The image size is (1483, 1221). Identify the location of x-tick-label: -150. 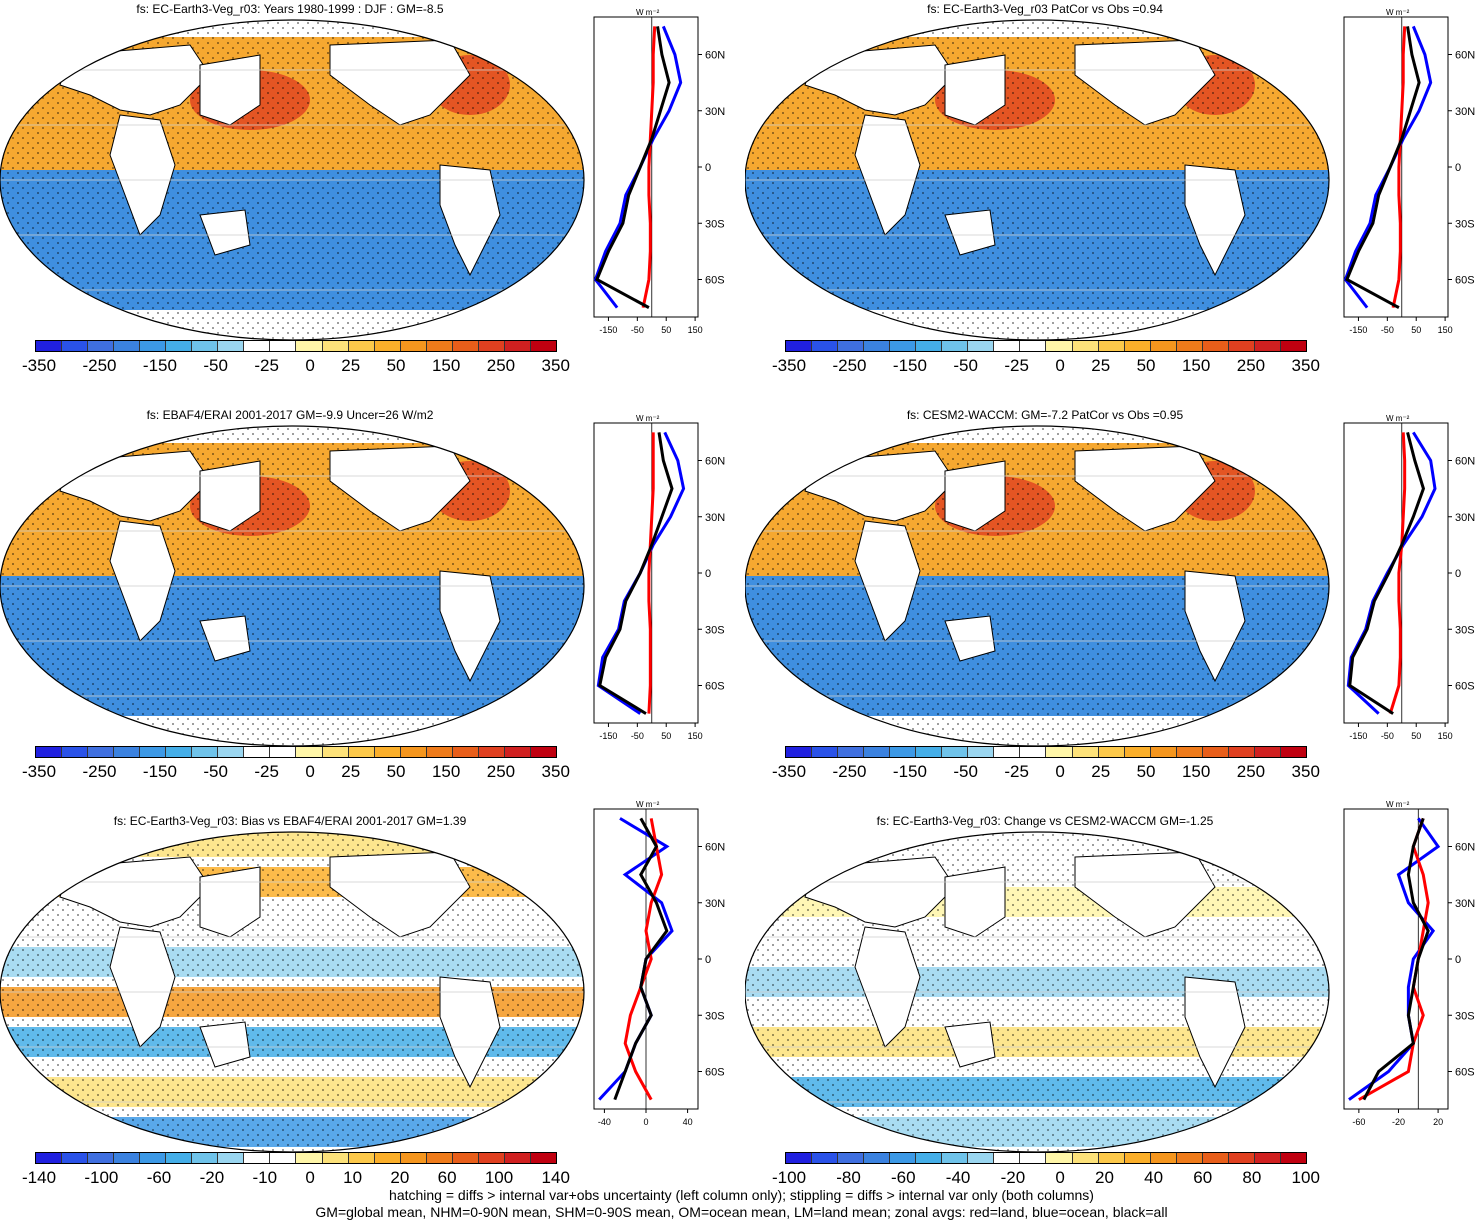
(1358, 736).